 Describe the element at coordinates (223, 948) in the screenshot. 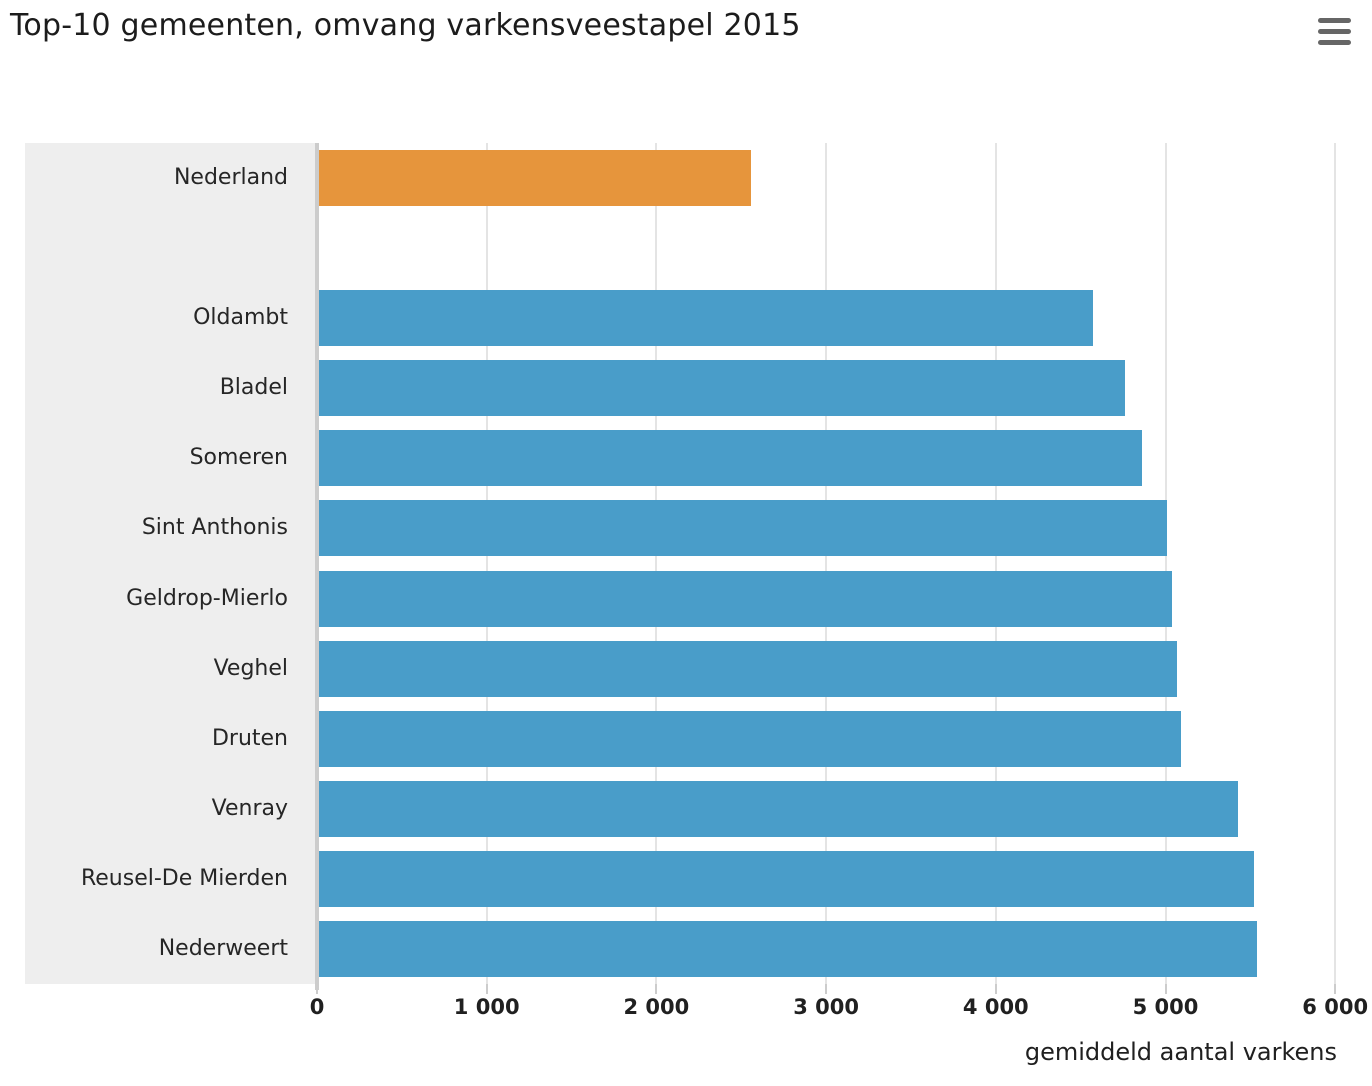

I see `category-label-nederweert: Nederweert` at that location.